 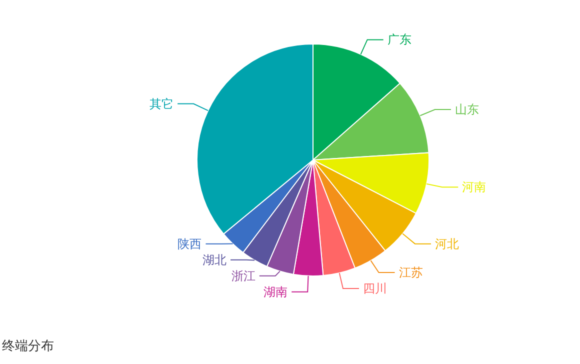 What do you see at coordinates (162, 103) in the screenshot?
I see `slice-label: 其它` at bounding box center [162, 103].